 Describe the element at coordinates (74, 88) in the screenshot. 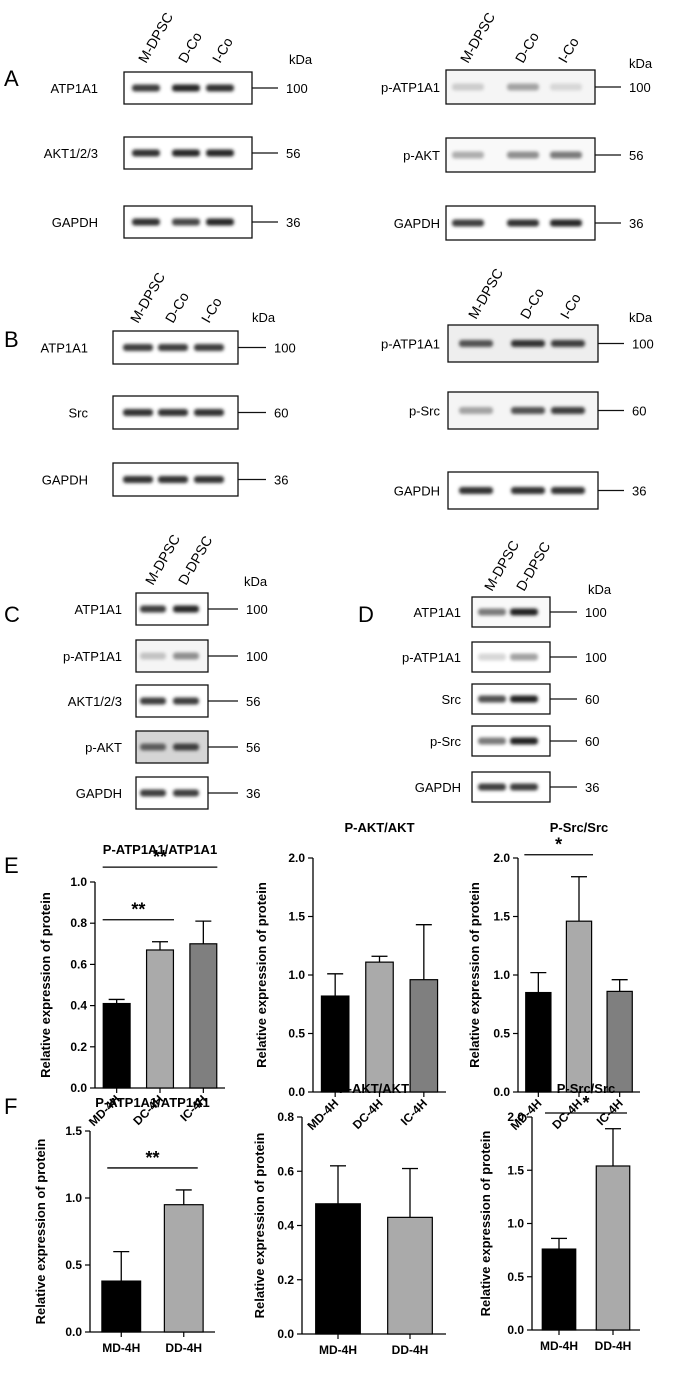

I see `protein-label: ATP1A1` at that location.